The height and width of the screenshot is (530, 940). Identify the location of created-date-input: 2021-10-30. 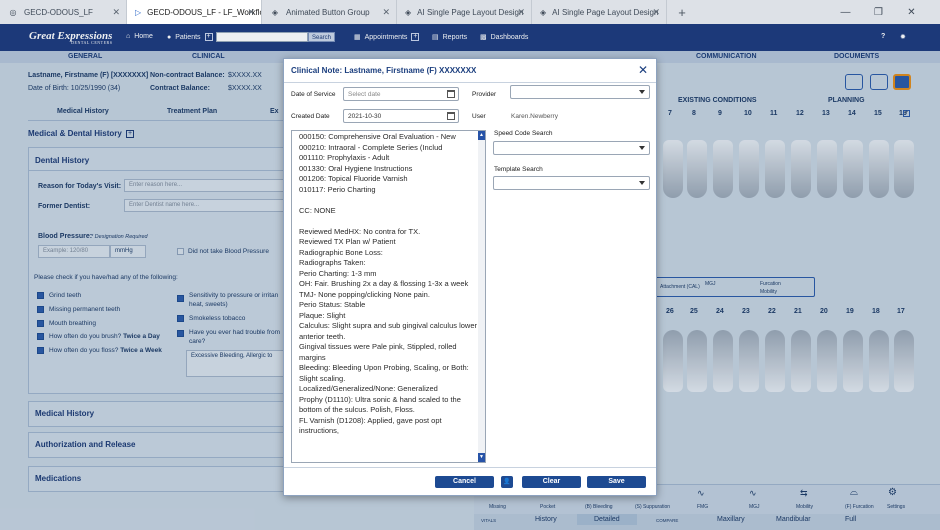
(401, 116).